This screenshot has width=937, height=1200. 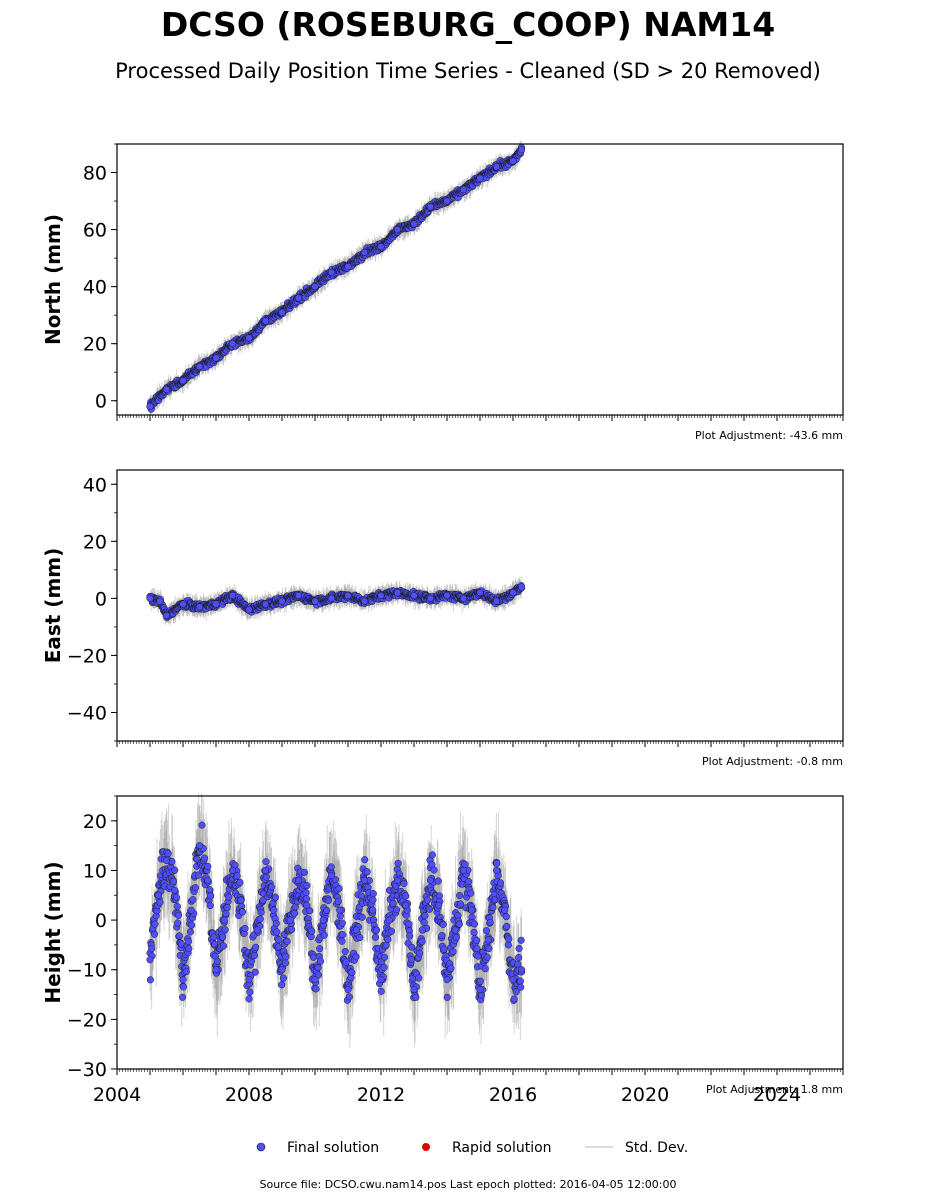 I want to click on y-axis-label: North (mm), so click(x=53, y=279).